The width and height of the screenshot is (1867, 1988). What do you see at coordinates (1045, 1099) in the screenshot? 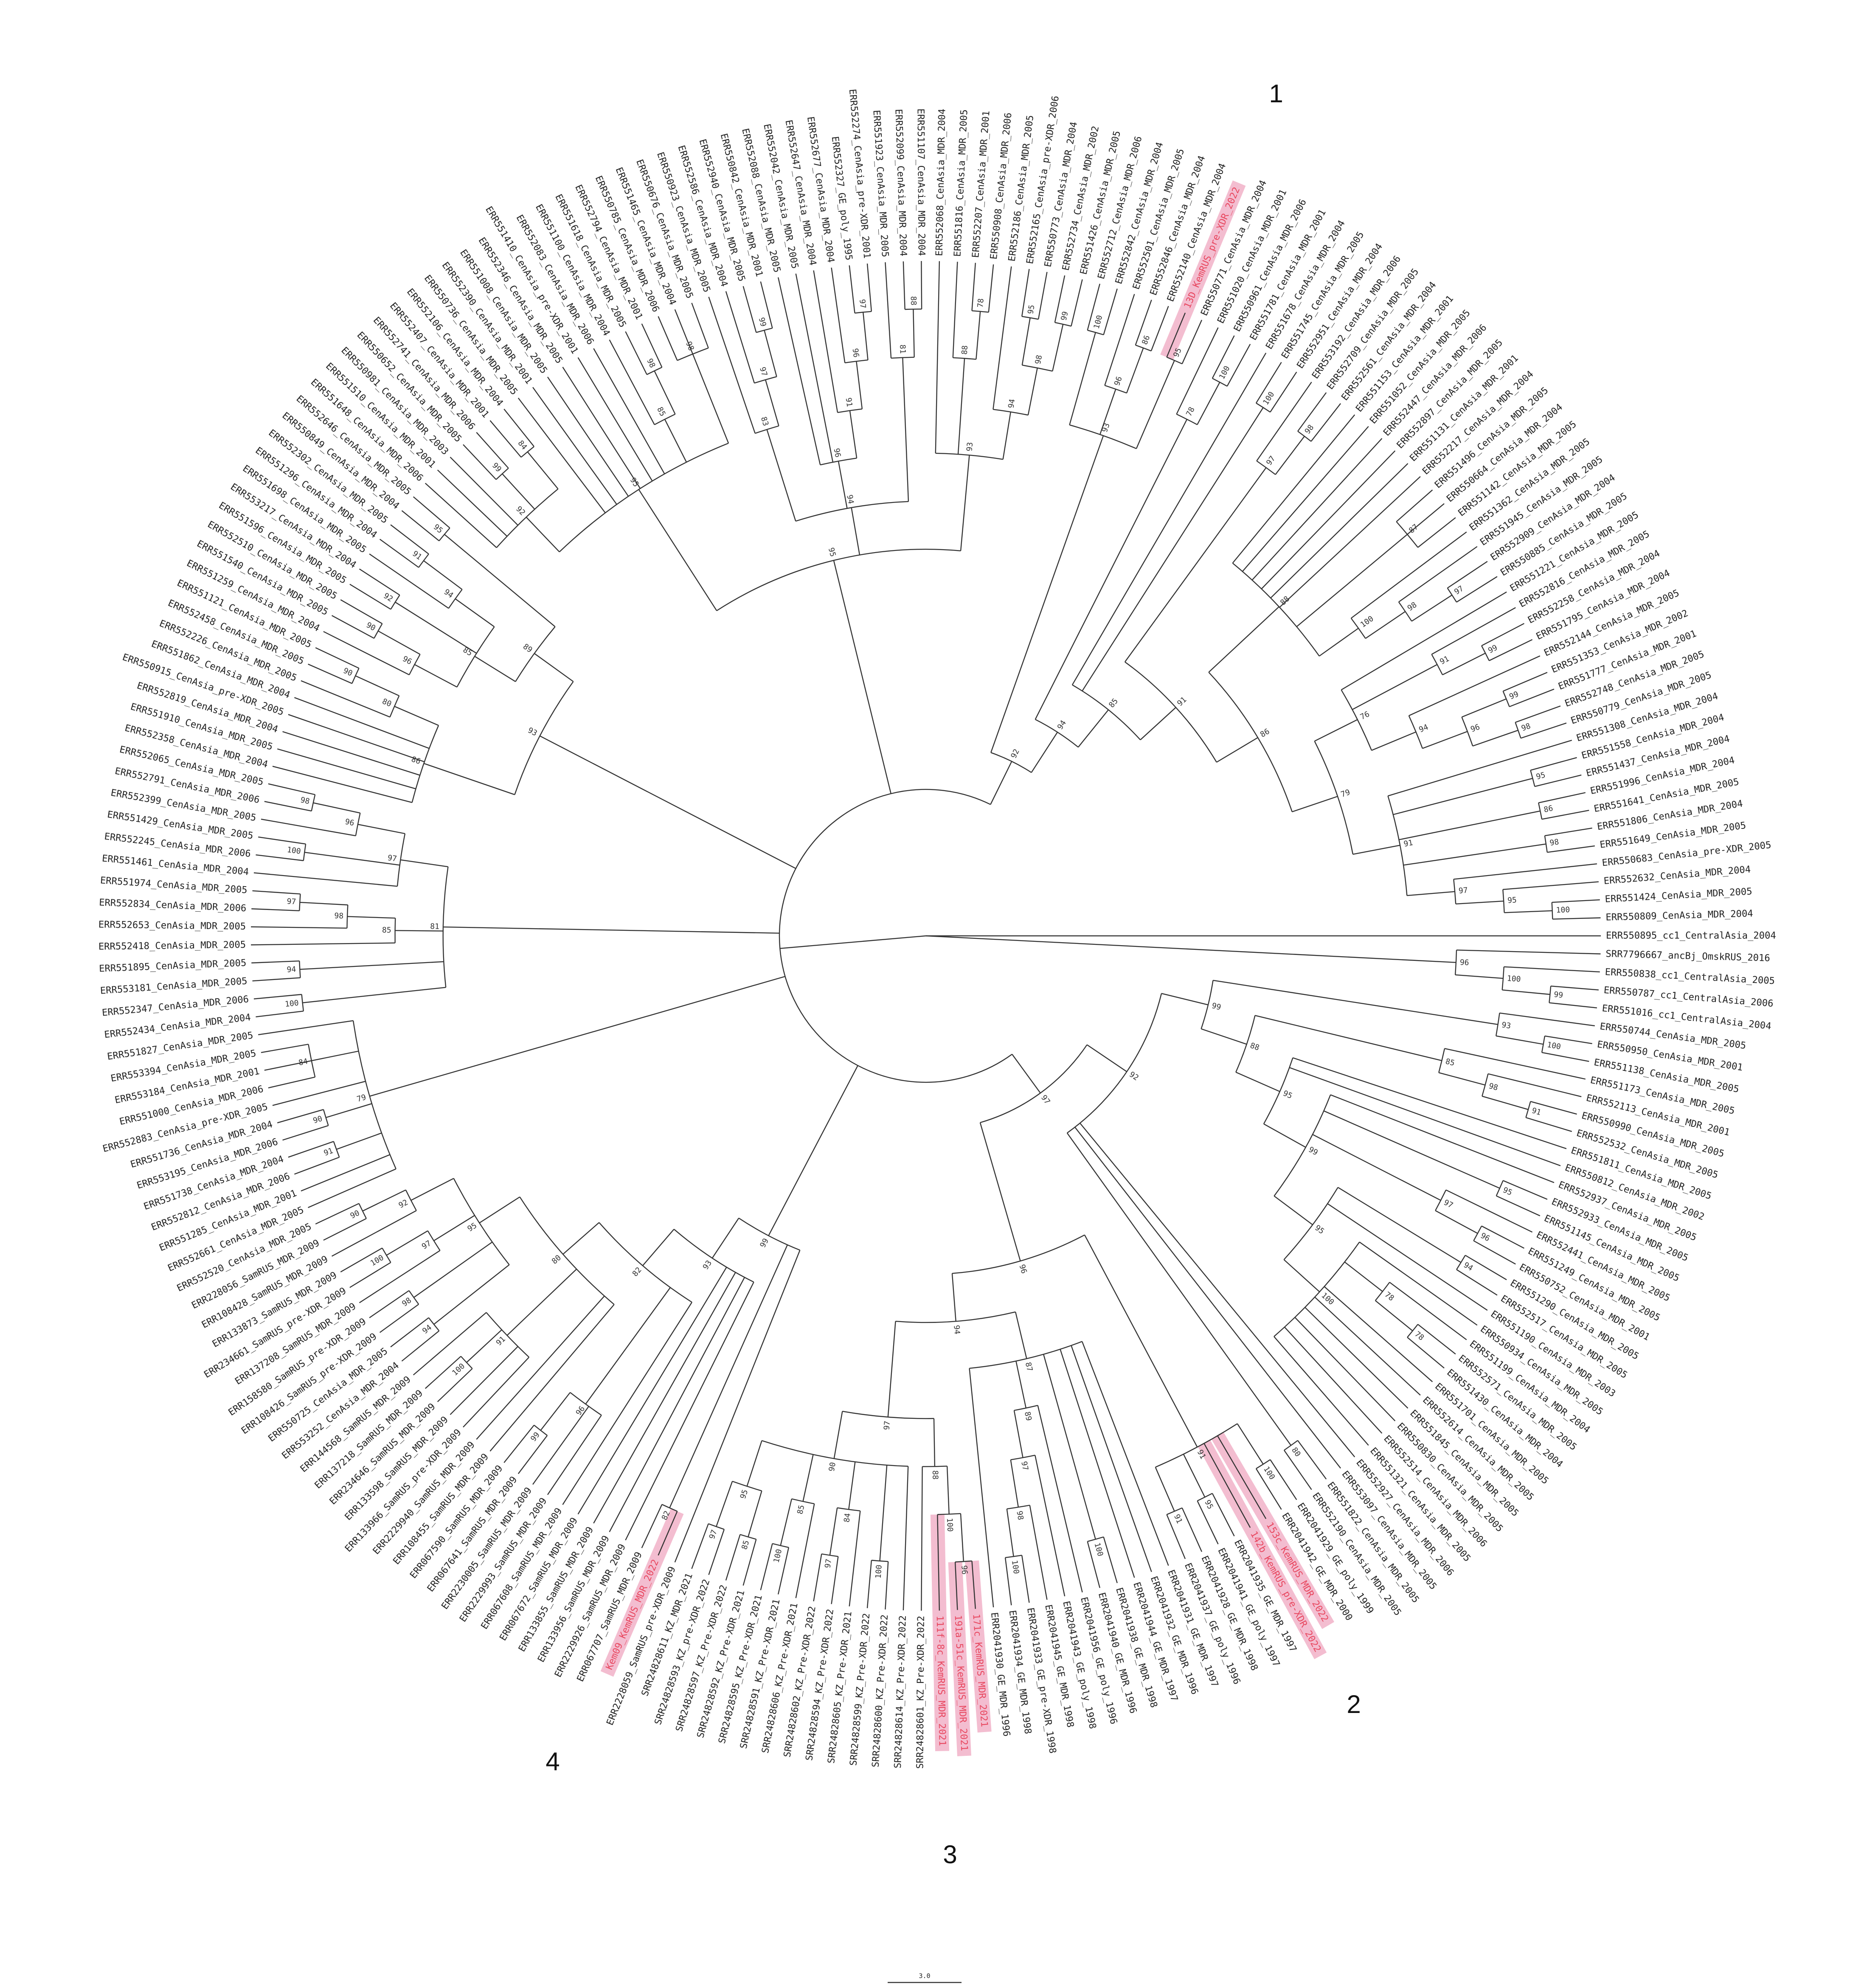
I see `support-value: 97` at bounding box center [1045, 1099].